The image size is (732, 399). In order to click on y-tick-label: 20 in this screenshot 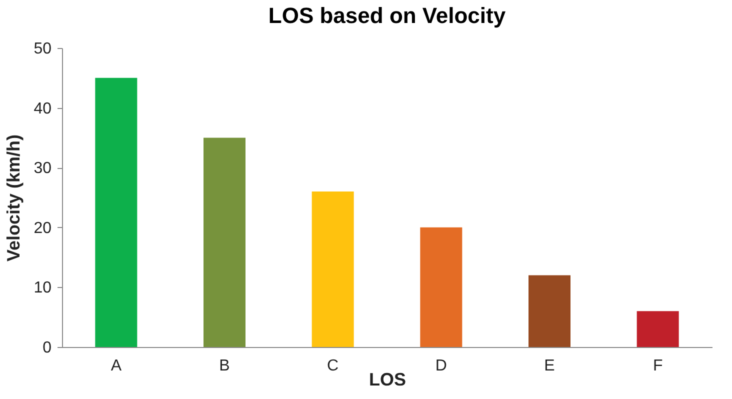, I will do `click(43, 228)`.